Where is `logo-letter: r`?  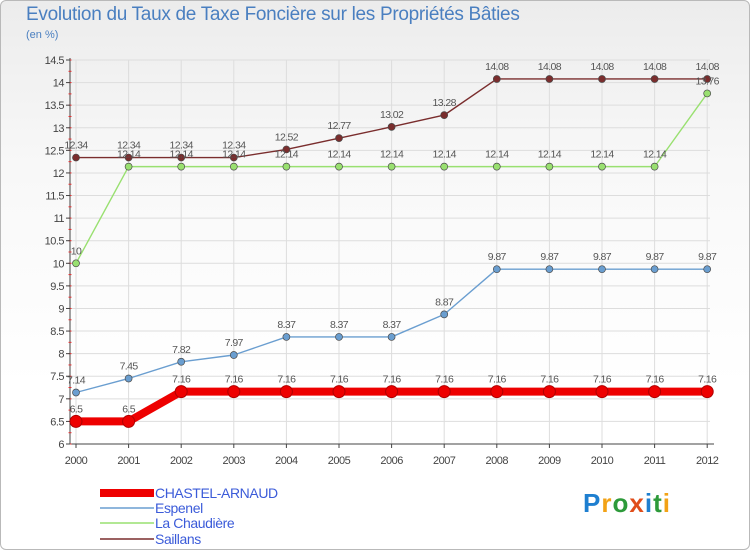 logo-letter: r is located at coordinates (607, 503).